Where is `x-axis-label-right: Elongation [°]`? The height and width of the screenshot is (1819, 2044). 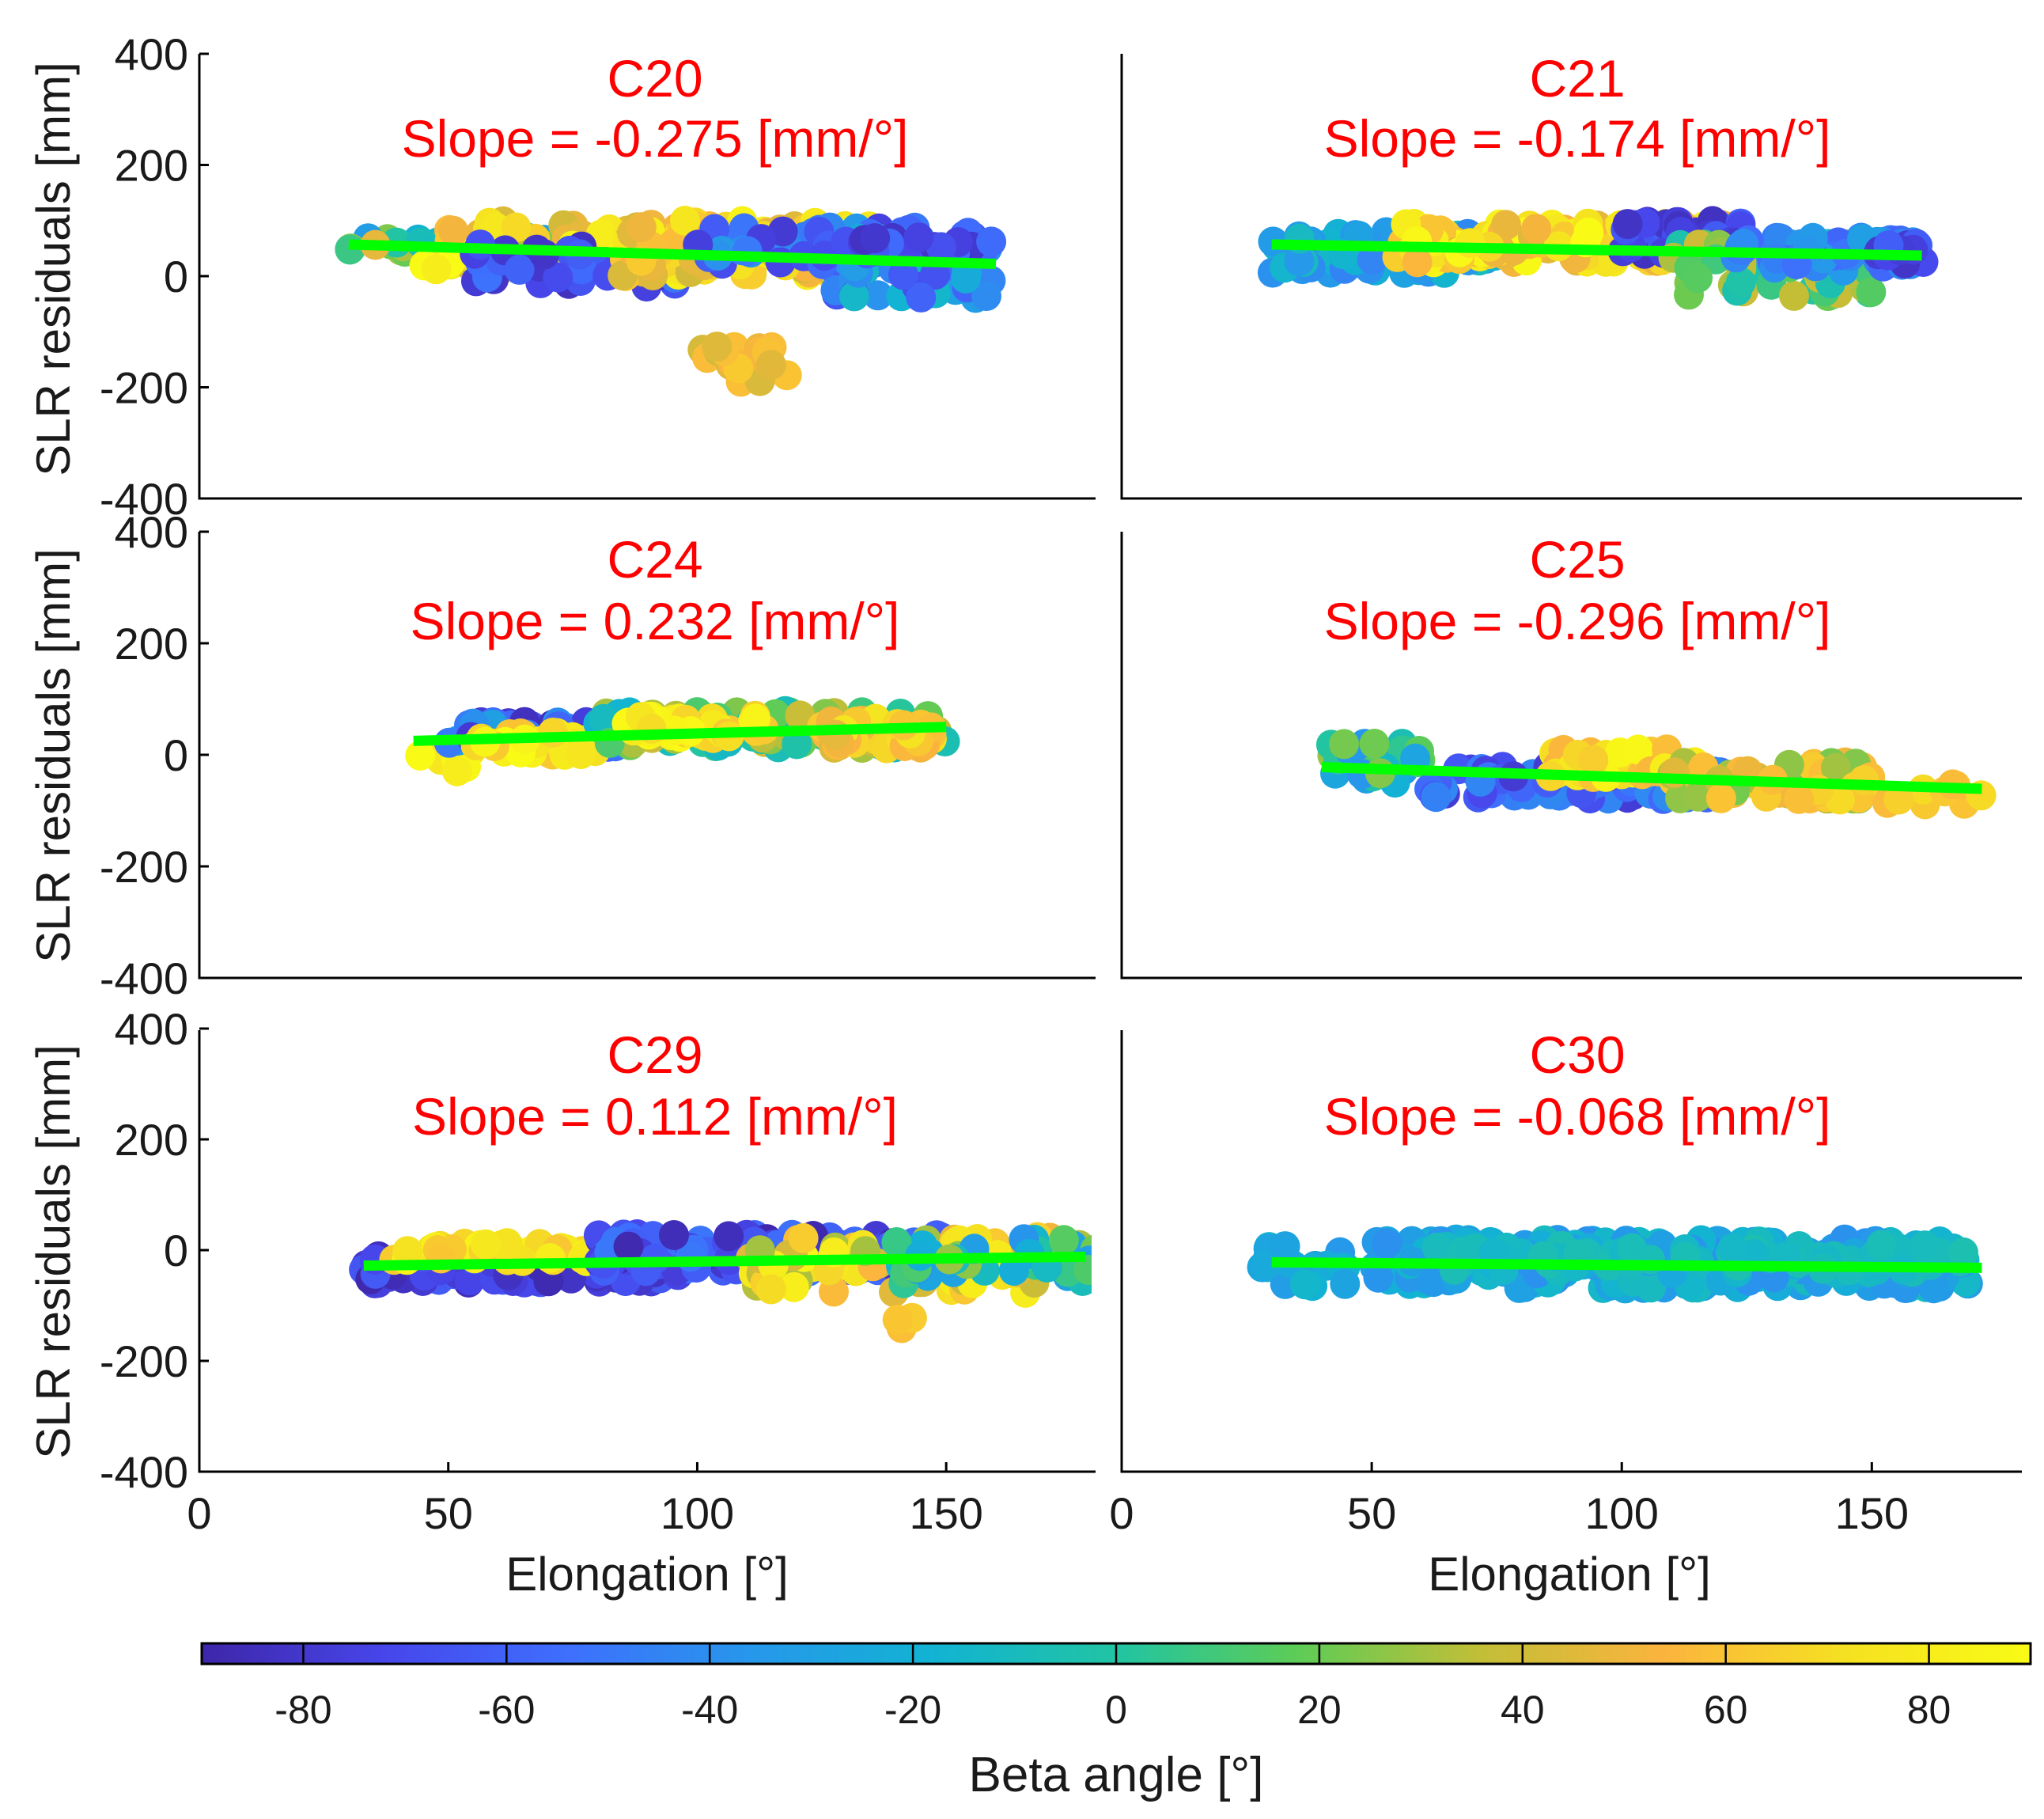 x-axis-label-right: Elongation [°] is located at coordinates (1569, 1574).